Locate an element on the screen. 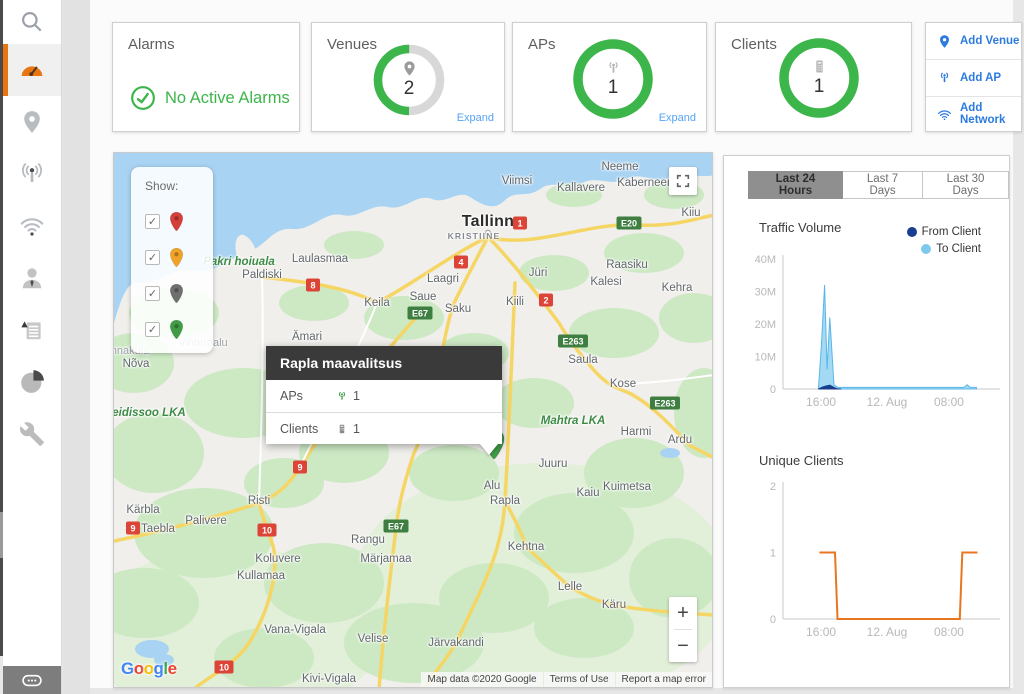 The image size is (1024, 694). time-range-tabs: Last 24 Hours Last 7 Days Last 30 Days is located at coordinates (878, 185).